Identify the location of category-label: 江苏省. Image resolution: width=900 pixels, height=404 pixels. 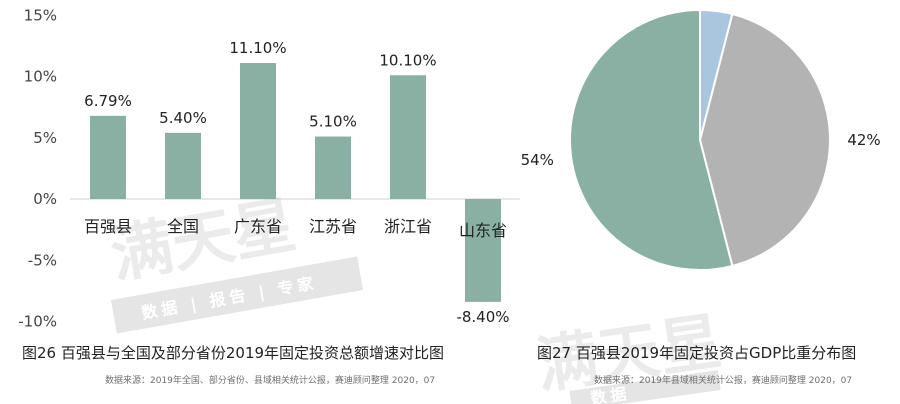
(333, 226).